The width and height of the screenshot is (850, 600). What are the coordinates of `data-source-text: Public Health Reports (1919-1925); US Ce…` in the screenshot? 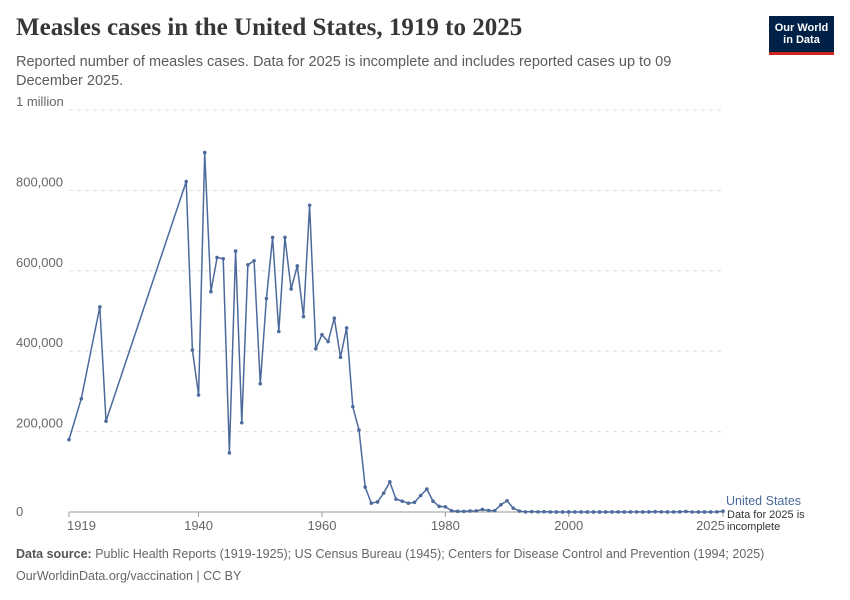 It's located at (430, 554).